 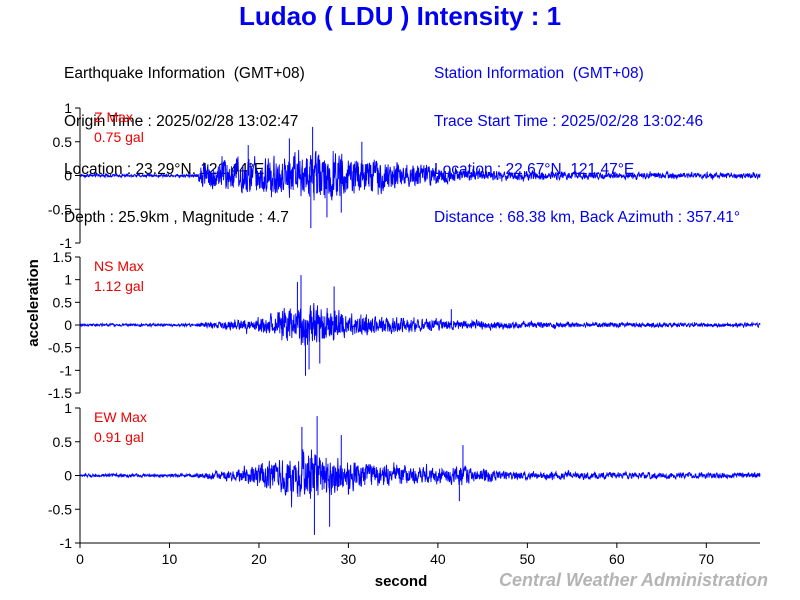 I want to click on x-tick-label: 10, so click(x=170, y=559).